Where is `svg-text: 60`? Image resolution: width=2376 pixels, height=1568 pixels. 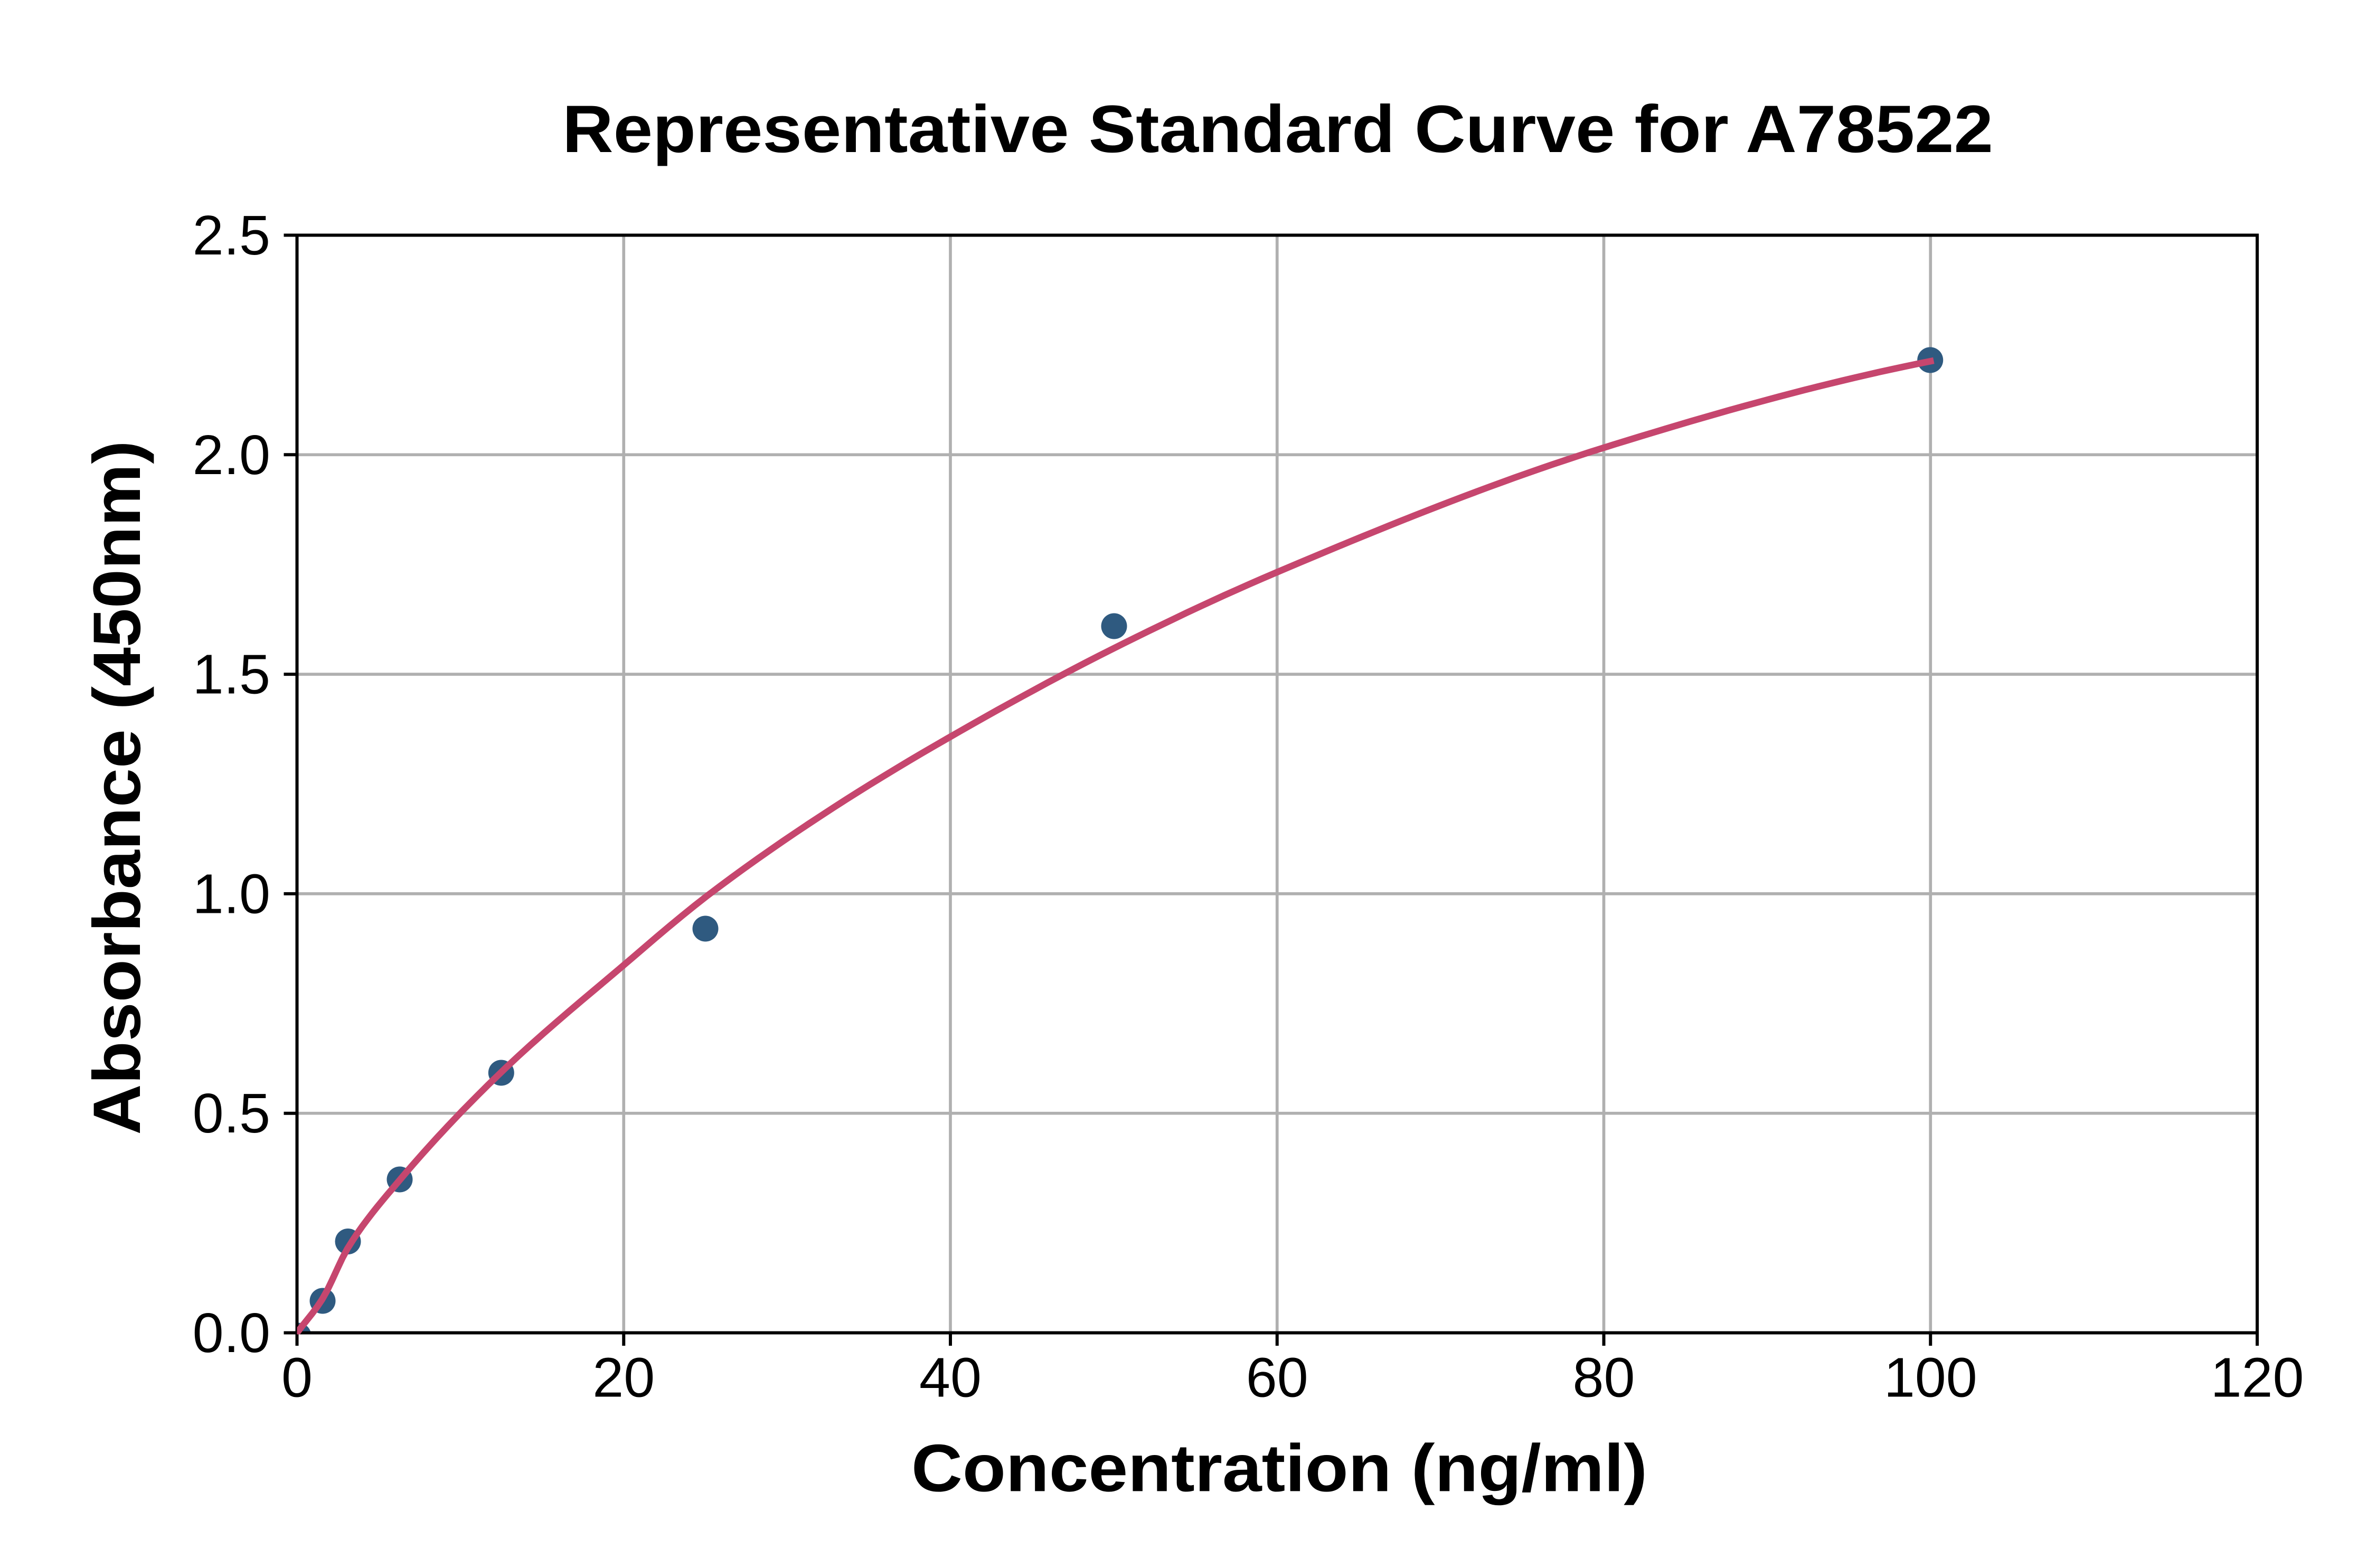
svg-text: 60 is located at coordinates (1277, 1378).